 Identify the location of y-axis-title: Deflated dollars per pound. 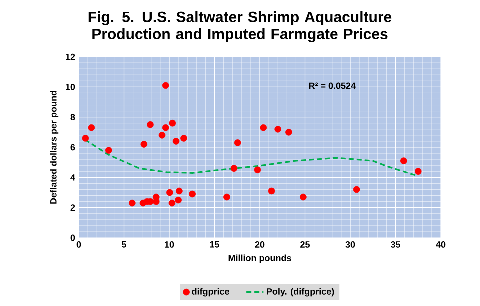
(54, 147).